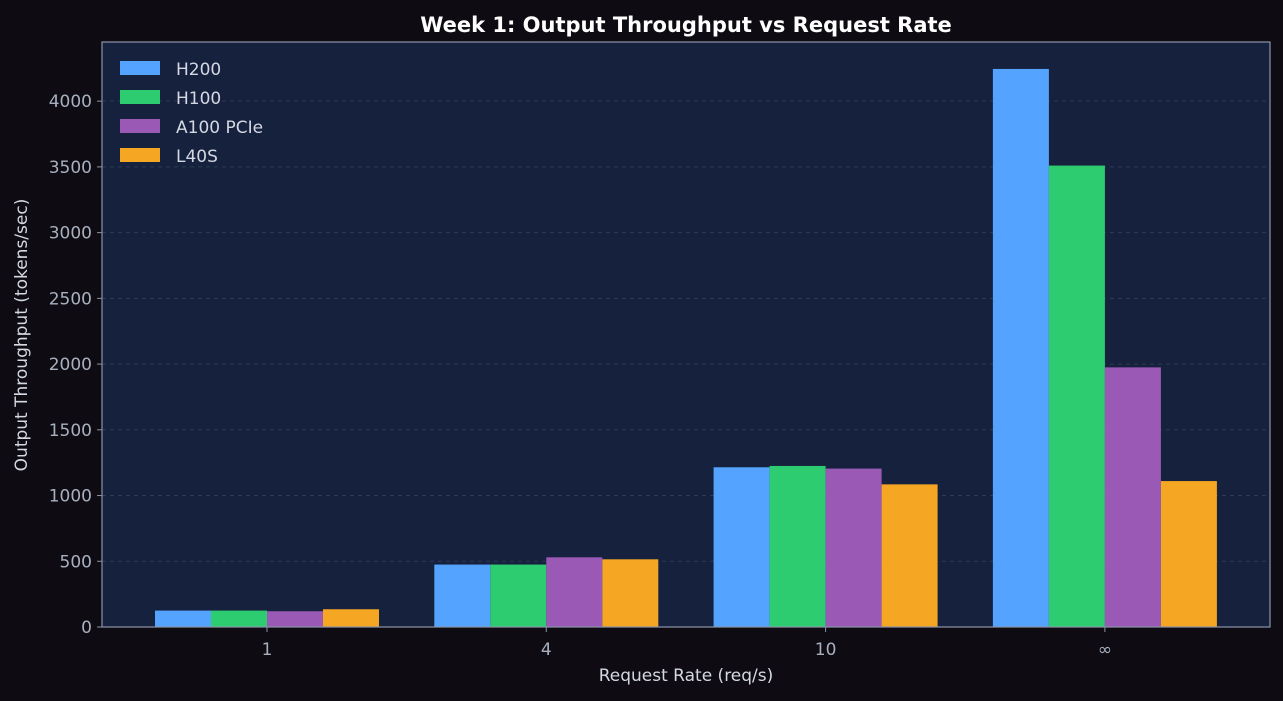 The height and width of the screenshot is (701, 1283). Describe the element at coordinates (198, 99) in the screenshot. I see `legend-label: H100` at that location.